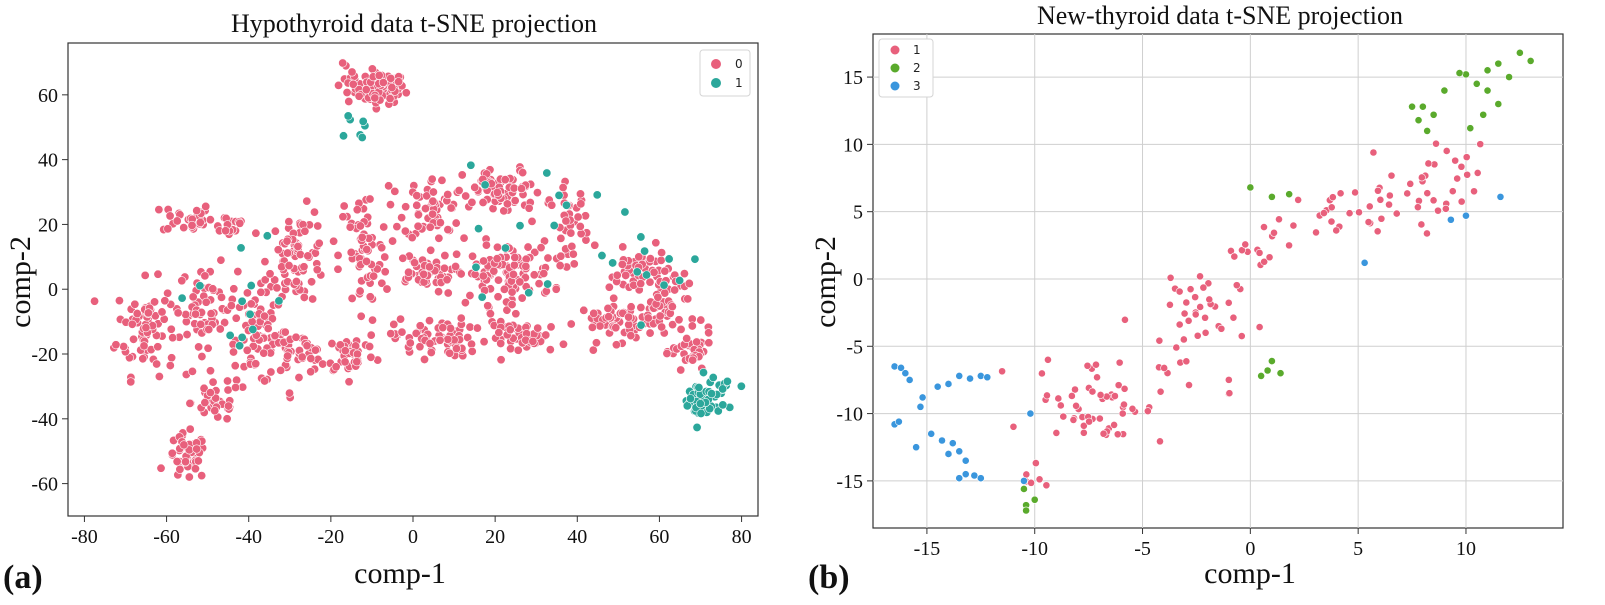  What do you see at coordinates (1220, 15) in the screenshot?
I see `chart-title: New-thyroid data t-SNE projection` at bounding box center [1220, 15].